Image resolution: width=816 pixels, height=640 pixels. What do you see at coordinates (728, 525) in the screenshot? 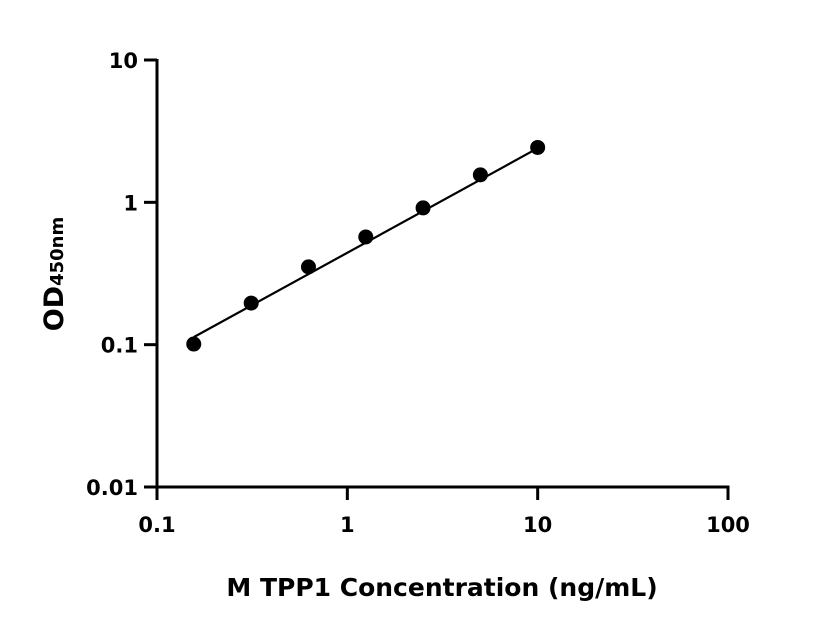
I see `x-tick-label: 100` at bounding box center [728, 525].